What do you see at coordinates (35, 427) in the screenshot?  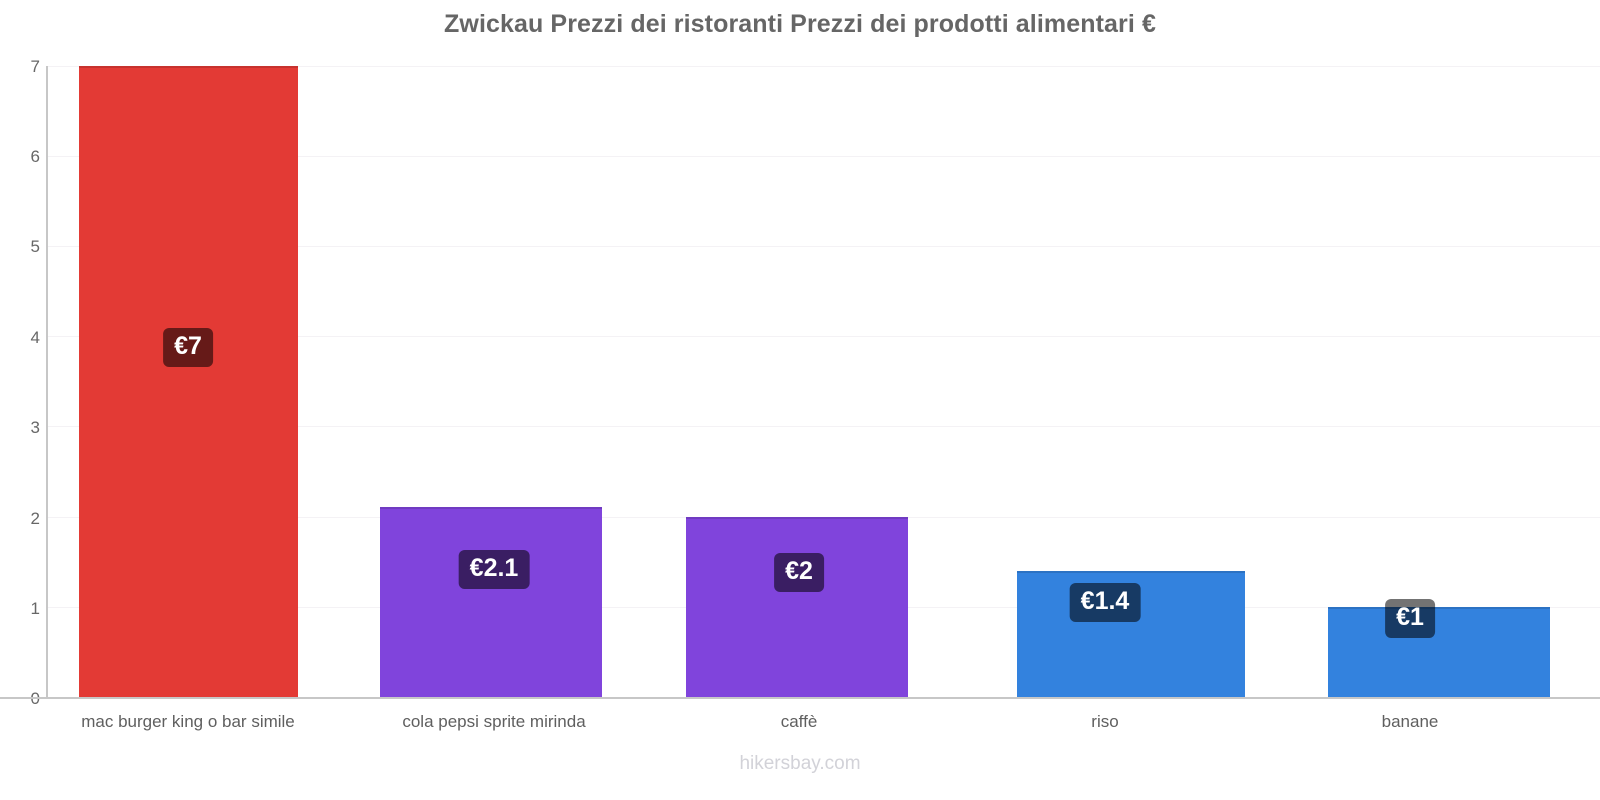 I see `y-tick-3: 3` at bounding box center [35, 427].